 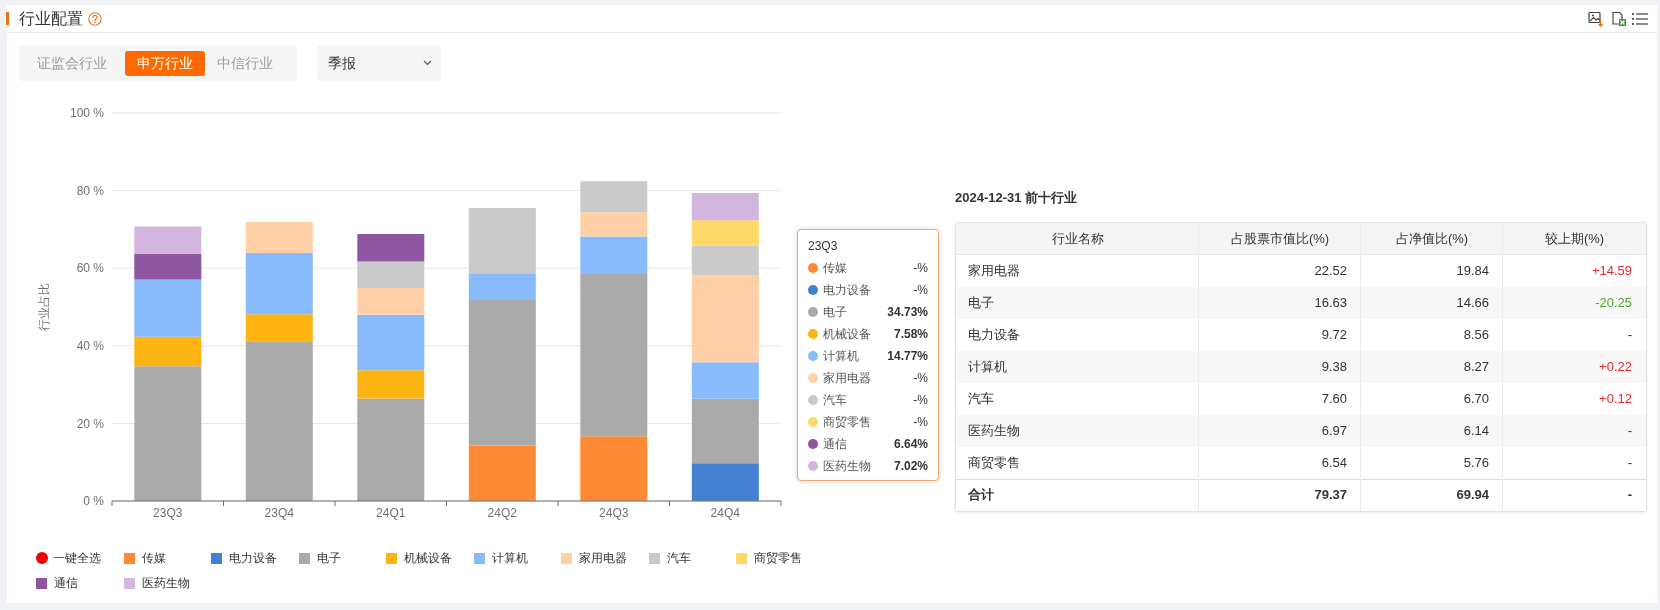 What do you see at coordinates (90, 346) in the screenshot?
I see `y-tick-label: 40 %` at bounding box center [90, 346].